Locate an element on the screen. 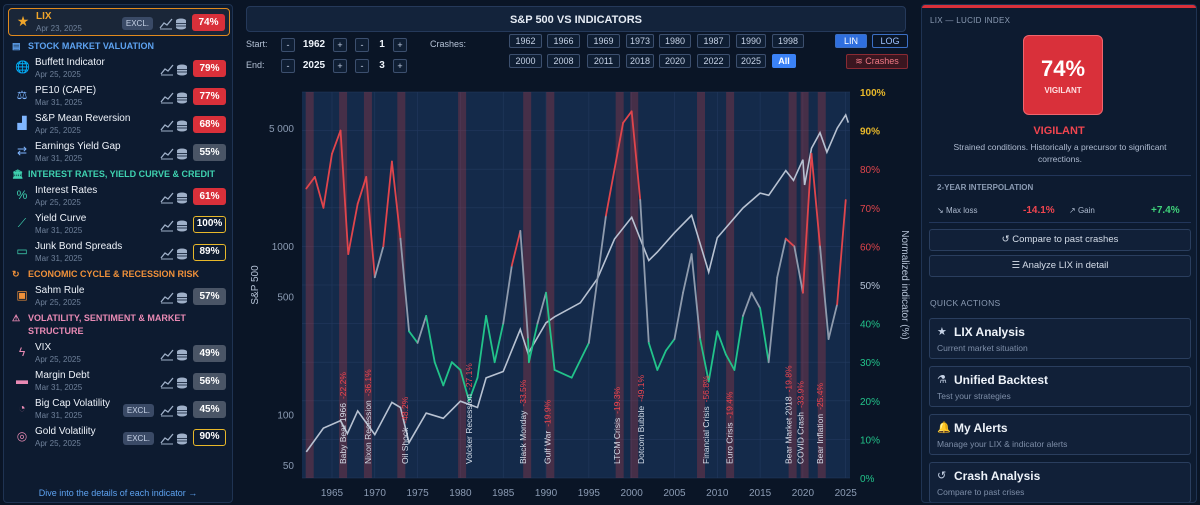 The image size is (1200, 505). end-month-value: 3 is located at coordinates (382, 65).